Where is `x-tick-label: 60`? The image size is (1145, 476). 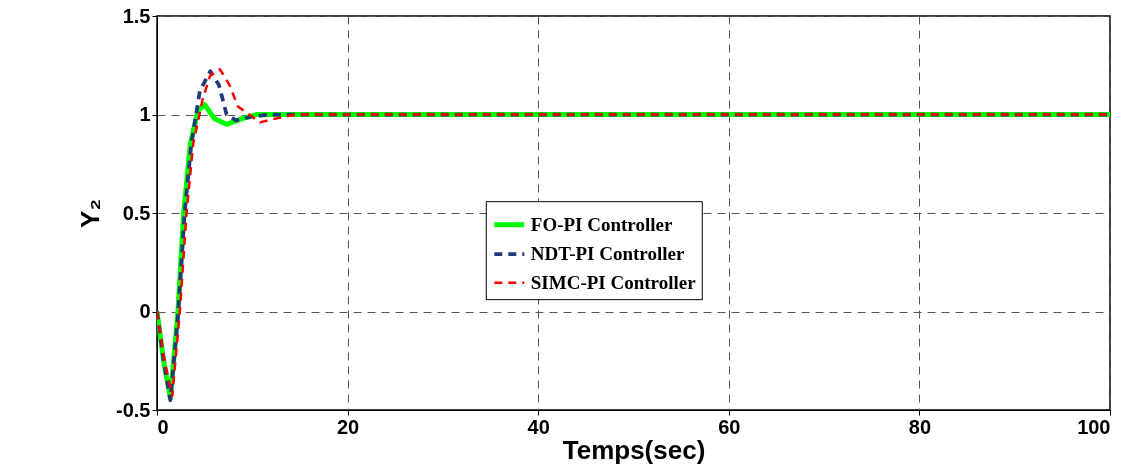 x-tick-label: 60 is located at coordinates (729, 426).